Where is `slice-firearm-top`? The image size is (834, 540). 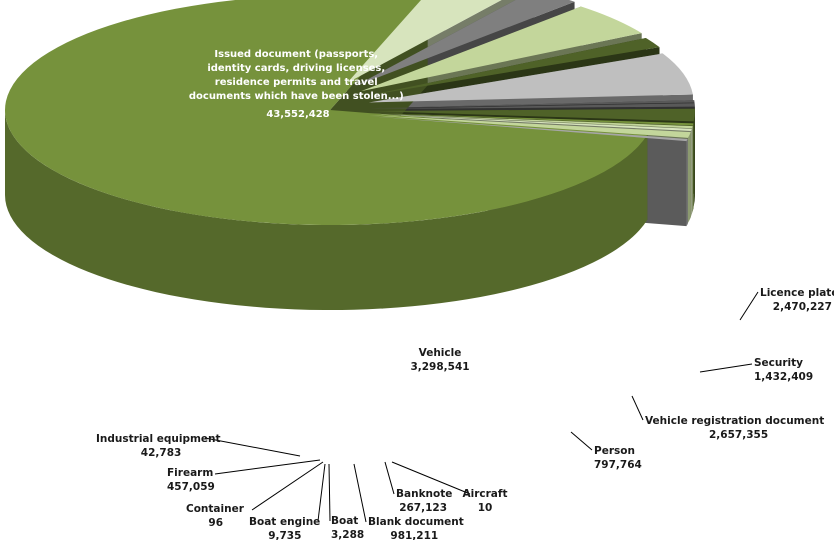 slice-firearm-top is located at coordinates (530, 126).